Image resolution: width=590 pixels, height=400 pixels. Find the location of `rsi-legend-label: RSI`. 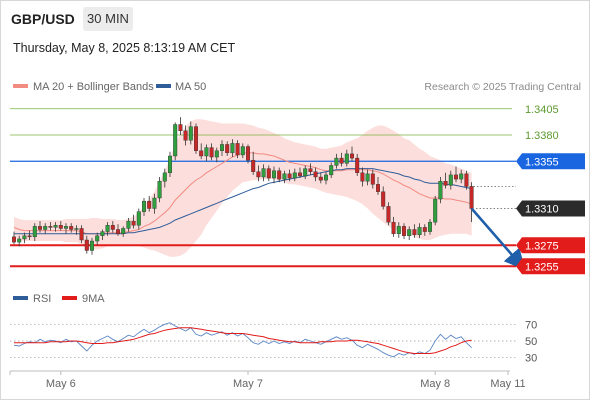

rsi-legend-label: RSI is located at coordinates (42, 299).